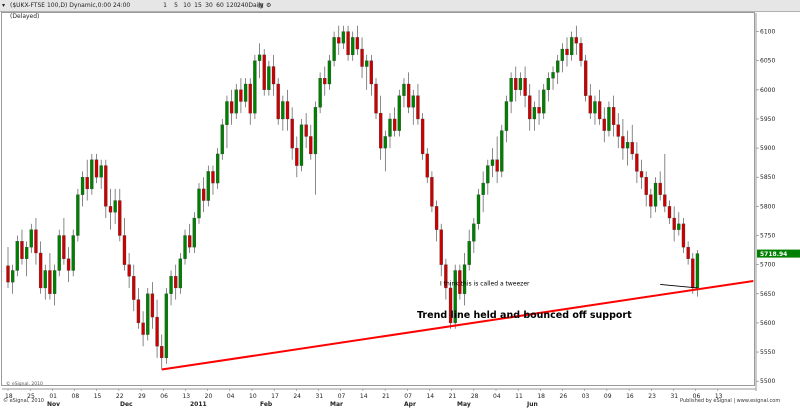 The image size is (800, 408). Describe the element at coordinates (142, 396) in the screenshot. I see `x-tick-label: 29` at that location.